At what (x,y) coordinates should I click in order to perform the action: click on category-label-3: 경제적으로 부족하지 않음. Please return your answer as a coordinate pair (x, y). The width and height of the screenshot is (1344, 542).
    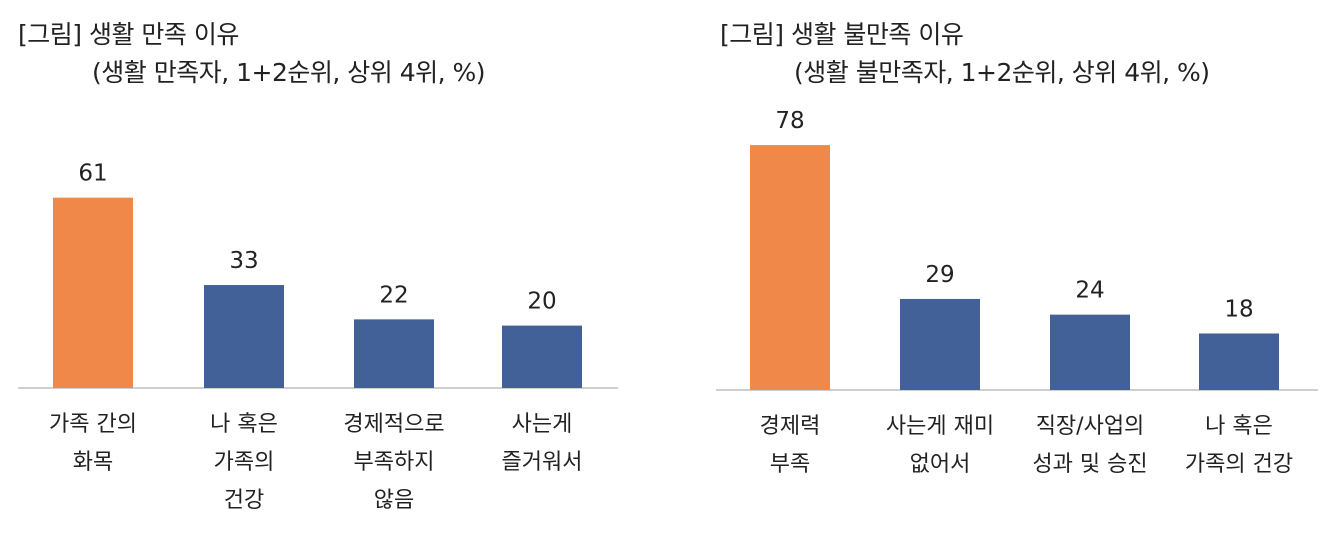
    Looking at the image, I should click on (393, 462).